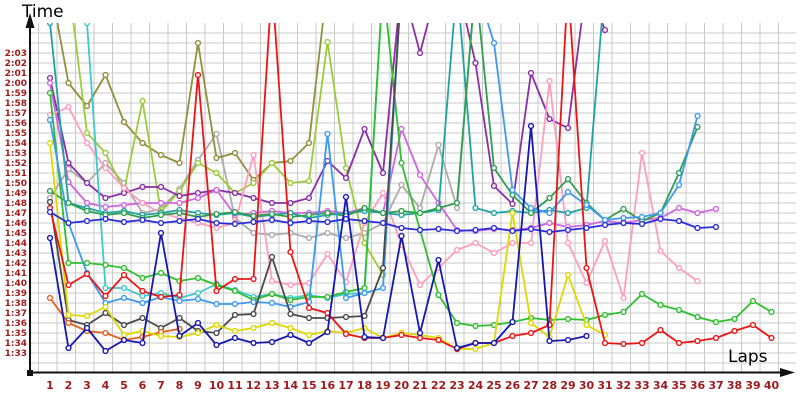  Describe the element at coordinates (787, 372) in the screenshot. I see `x-axis-arrow-icon` at that location.